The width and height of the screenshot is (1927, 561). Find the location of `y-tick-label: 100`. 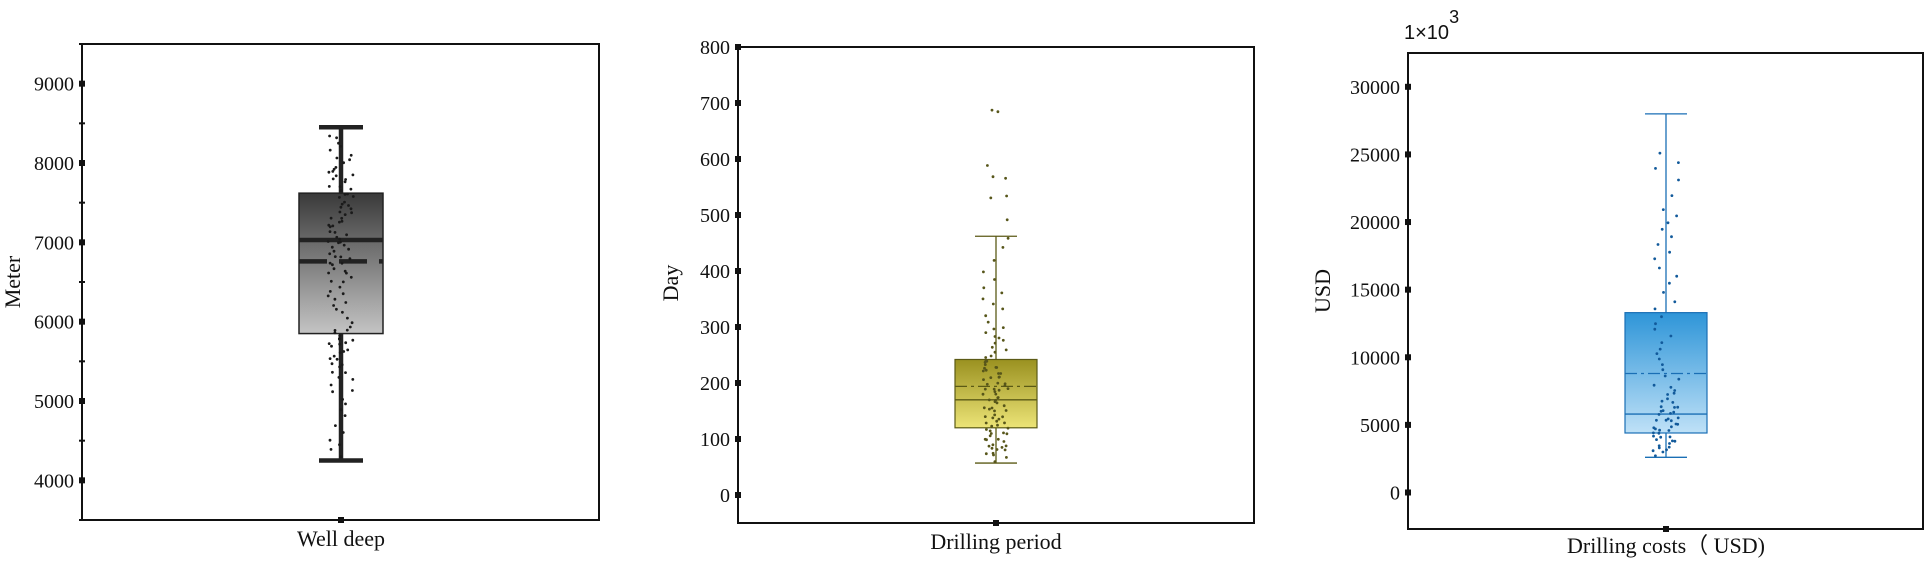

y-tick-label: 100 is located at coordinates (715, 440).